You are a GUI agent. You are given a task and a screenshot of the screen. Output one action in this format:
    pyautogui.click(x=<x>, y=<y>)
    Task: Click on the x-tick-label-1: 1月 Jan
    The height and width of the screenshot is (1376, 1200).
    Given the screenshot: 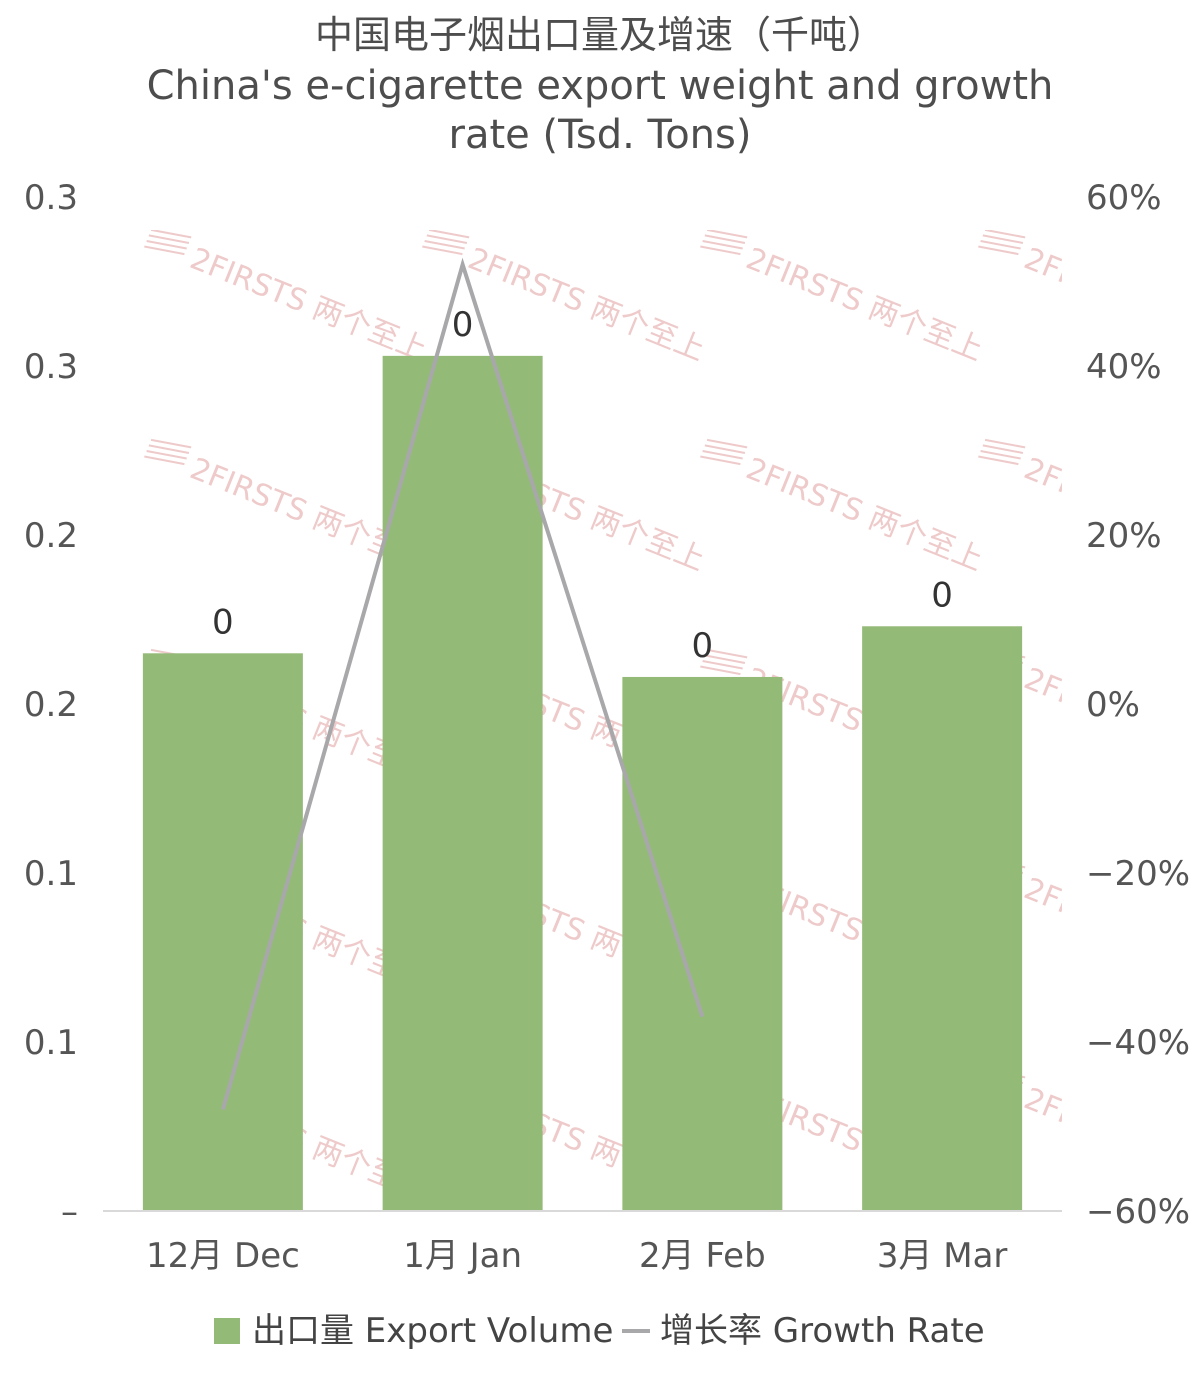 What is the action you would take?
    pyautogui.click(x=462, y=1256)
    